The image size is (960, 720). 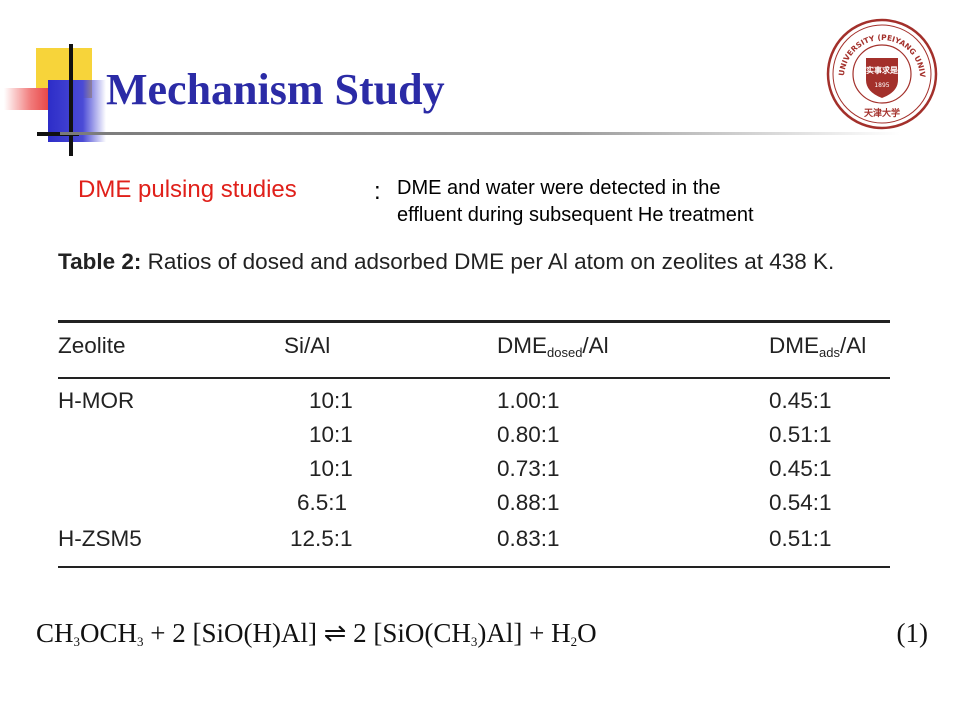 I want to click on row-1-dme-dosed: 1.00:1, so click(x=528, y=400).